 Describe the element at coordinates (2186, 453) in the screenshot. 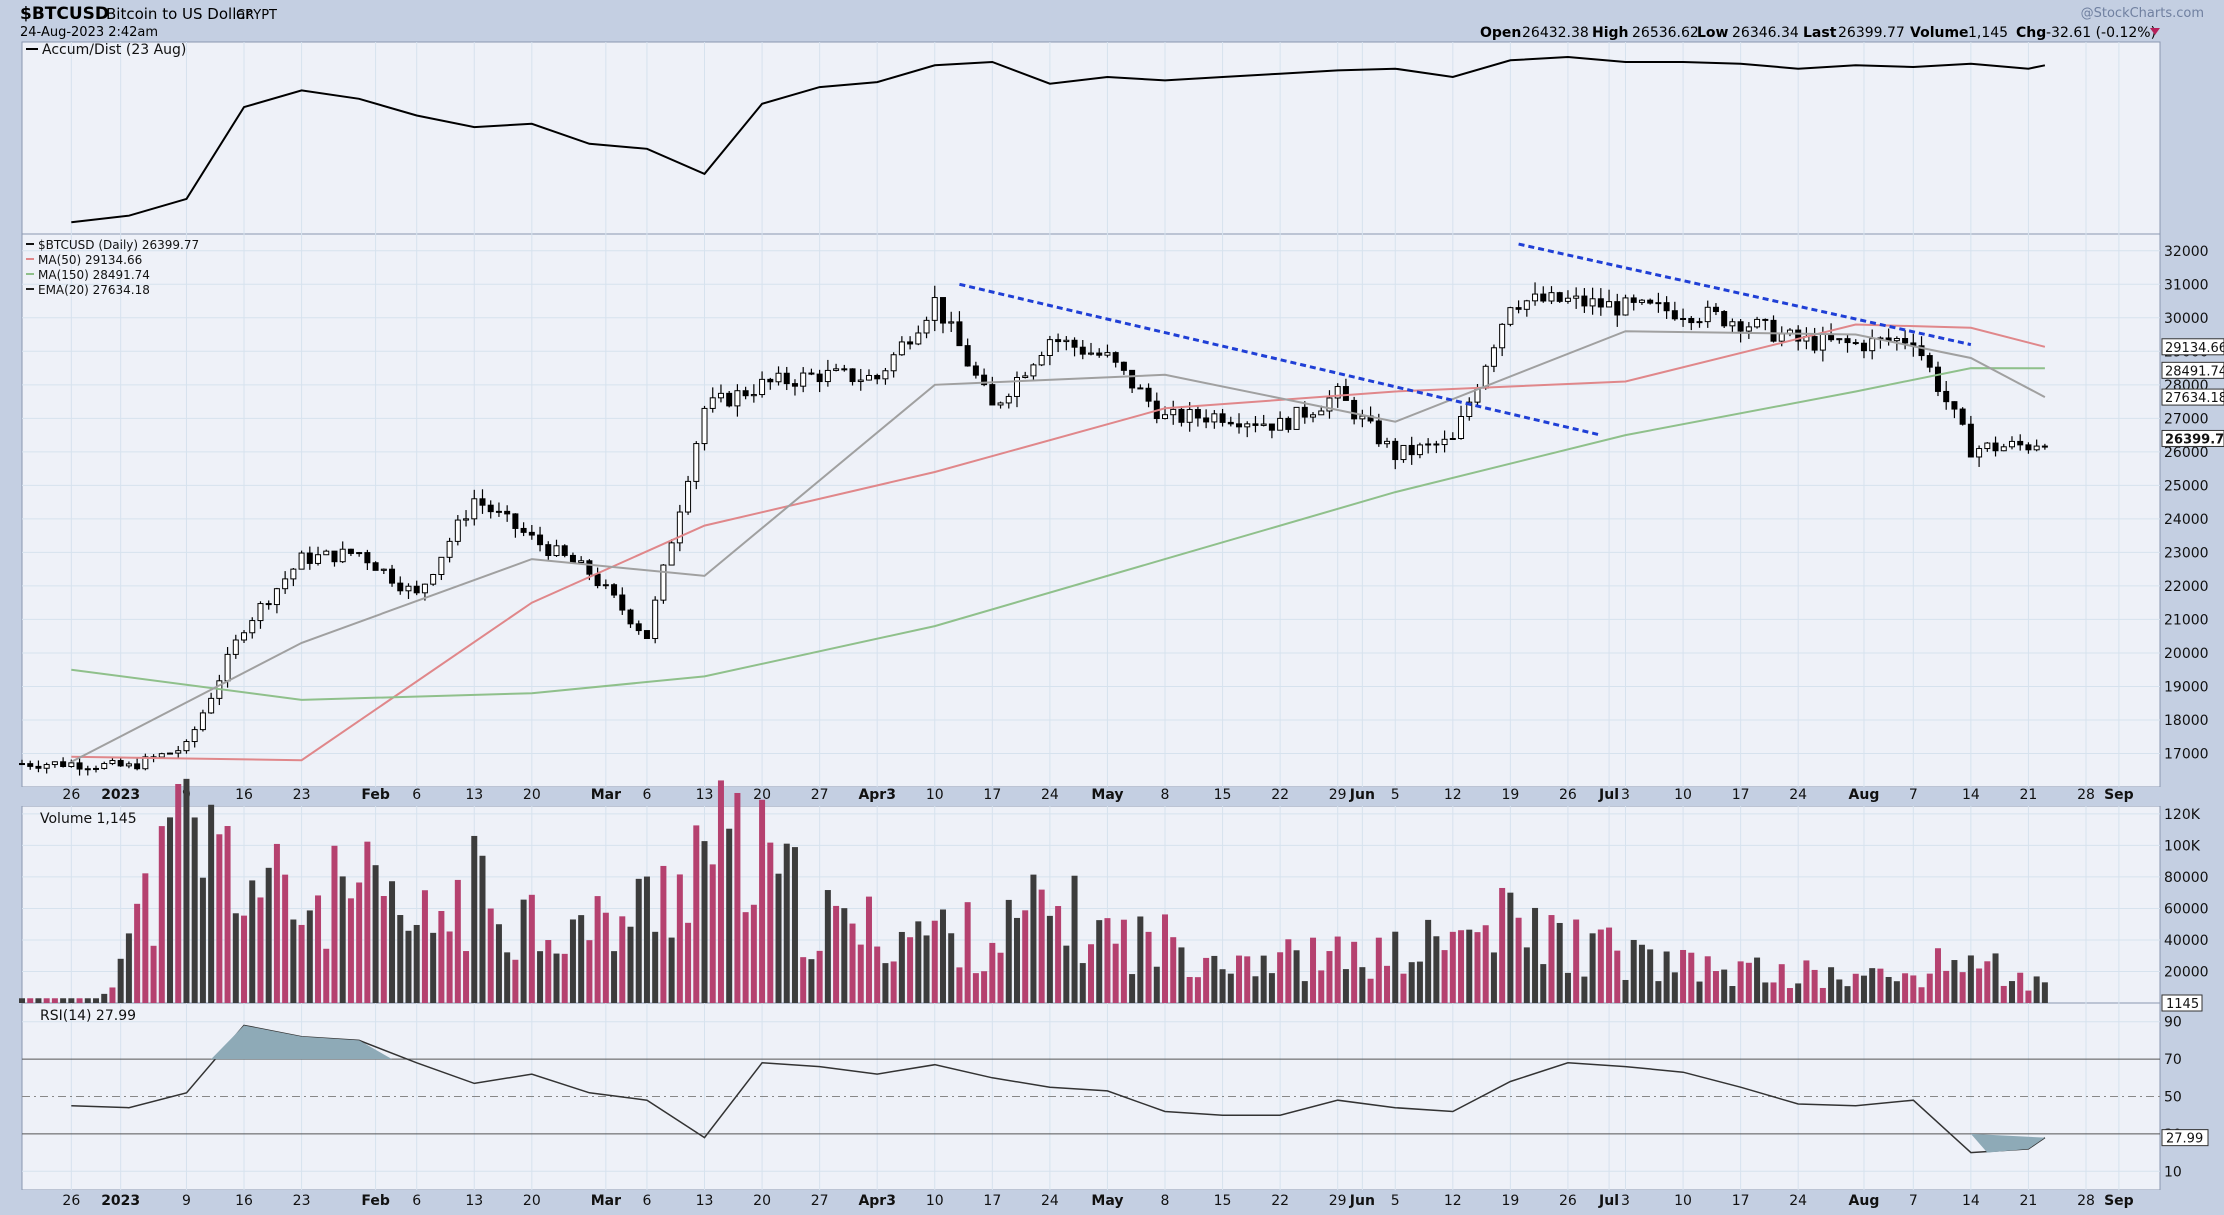

I see `price-tick-label: 26000` at that location.